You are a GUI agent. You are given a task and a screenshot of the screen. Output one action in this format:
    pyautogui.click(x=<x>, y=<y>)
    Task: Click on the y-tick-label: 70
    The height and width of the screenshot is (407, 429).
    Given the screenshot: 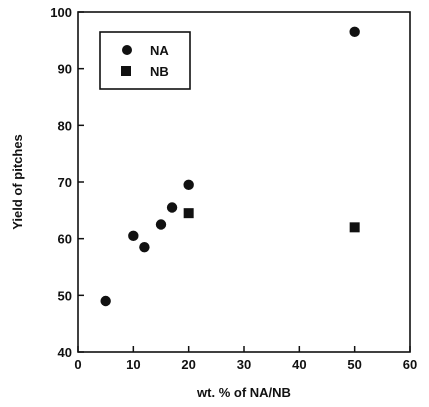 What is the action you would take?
    pyautogui.click(x=65, y=182)
    